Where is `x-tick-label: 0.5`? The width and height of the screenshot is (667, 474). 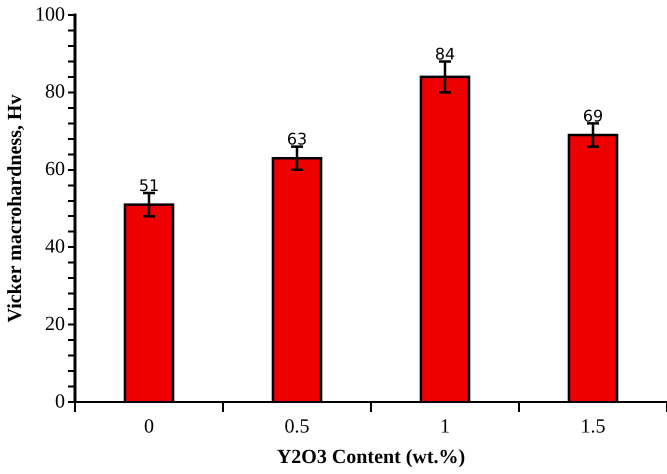
x-tick-label: 0.5 is located at coordinates (297, 426).